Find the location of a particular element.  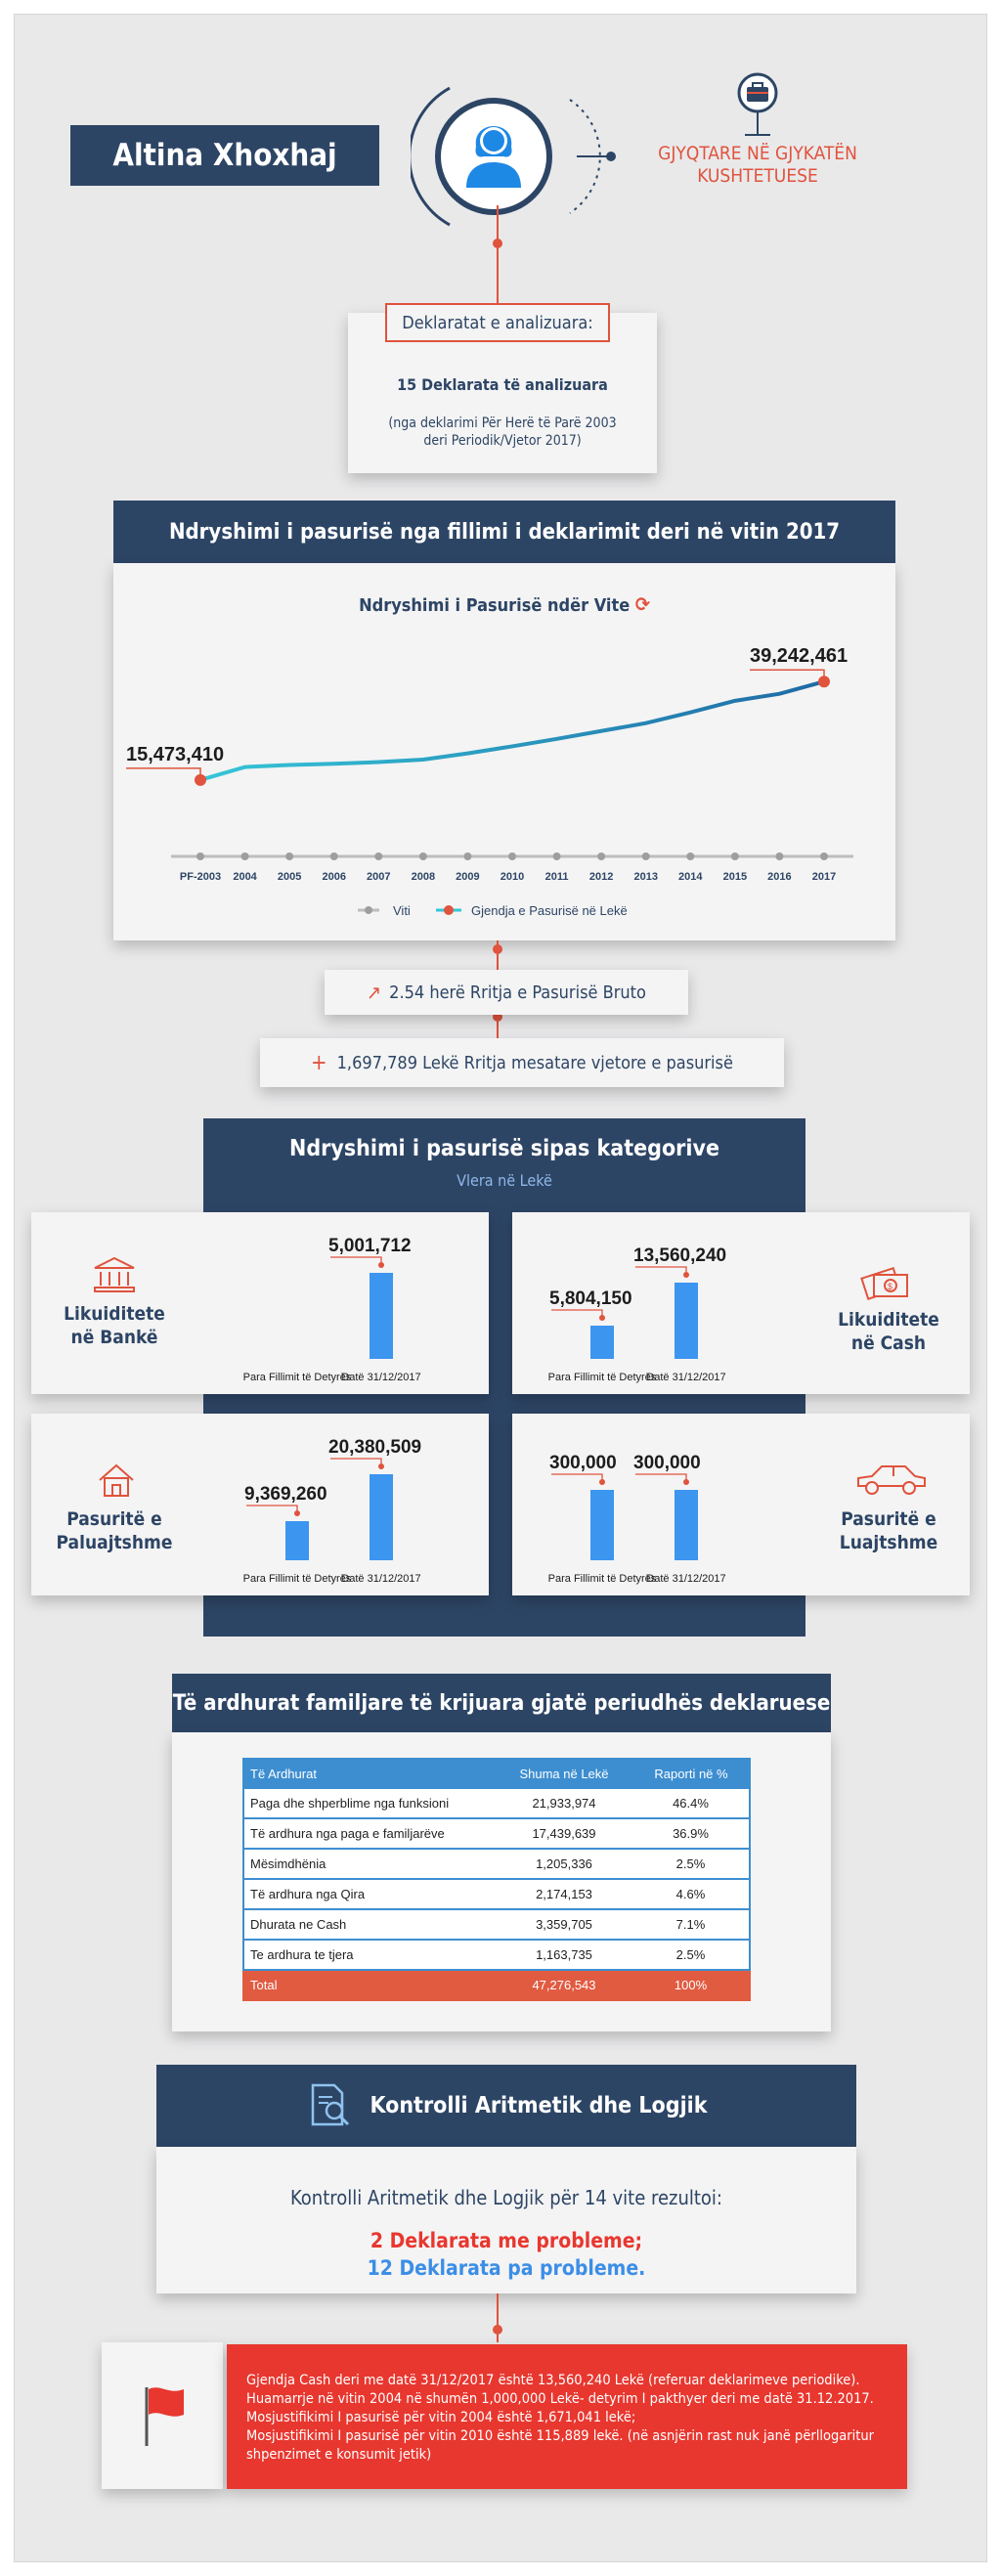

house-icon is located at coordinates (116, 1483).